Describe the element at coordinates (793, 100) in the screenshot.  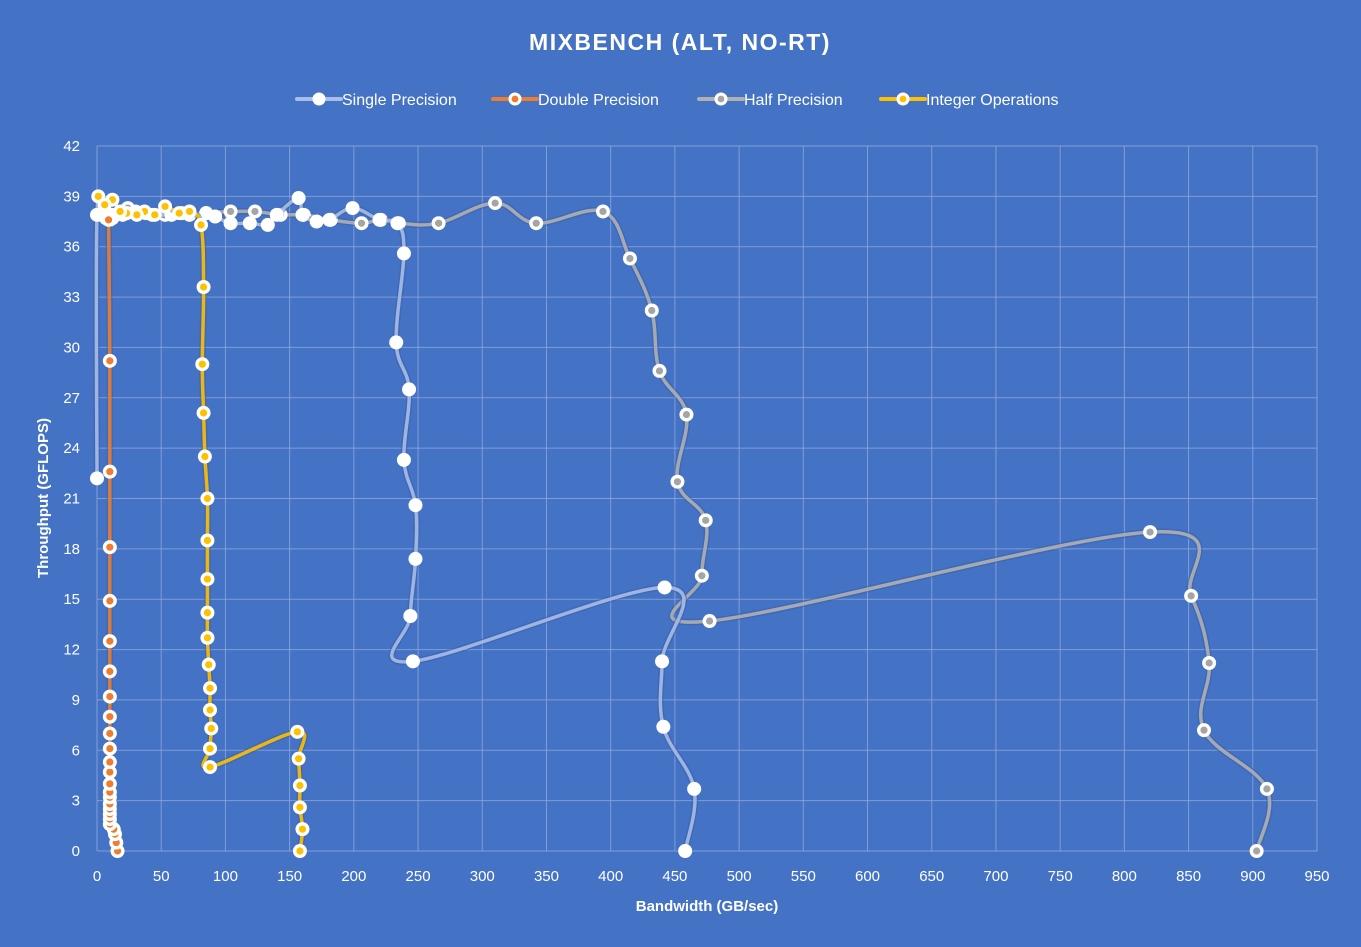
I see `legend-label: Half Precision` at that location.